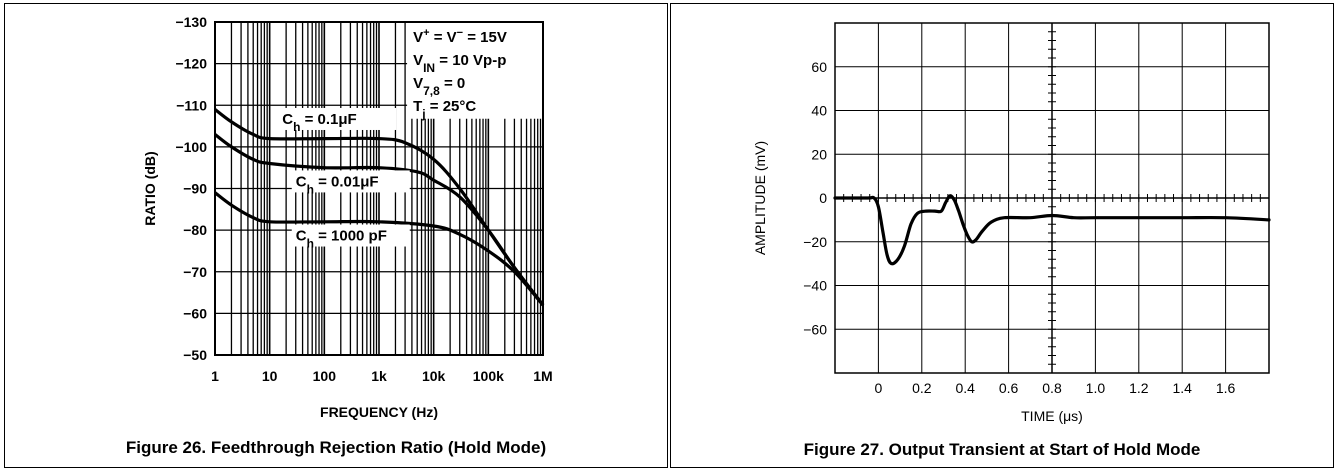  Describe the element at coordinates (488, 376) in the screenshot. I see `x-tick-label: 100k` at that location.